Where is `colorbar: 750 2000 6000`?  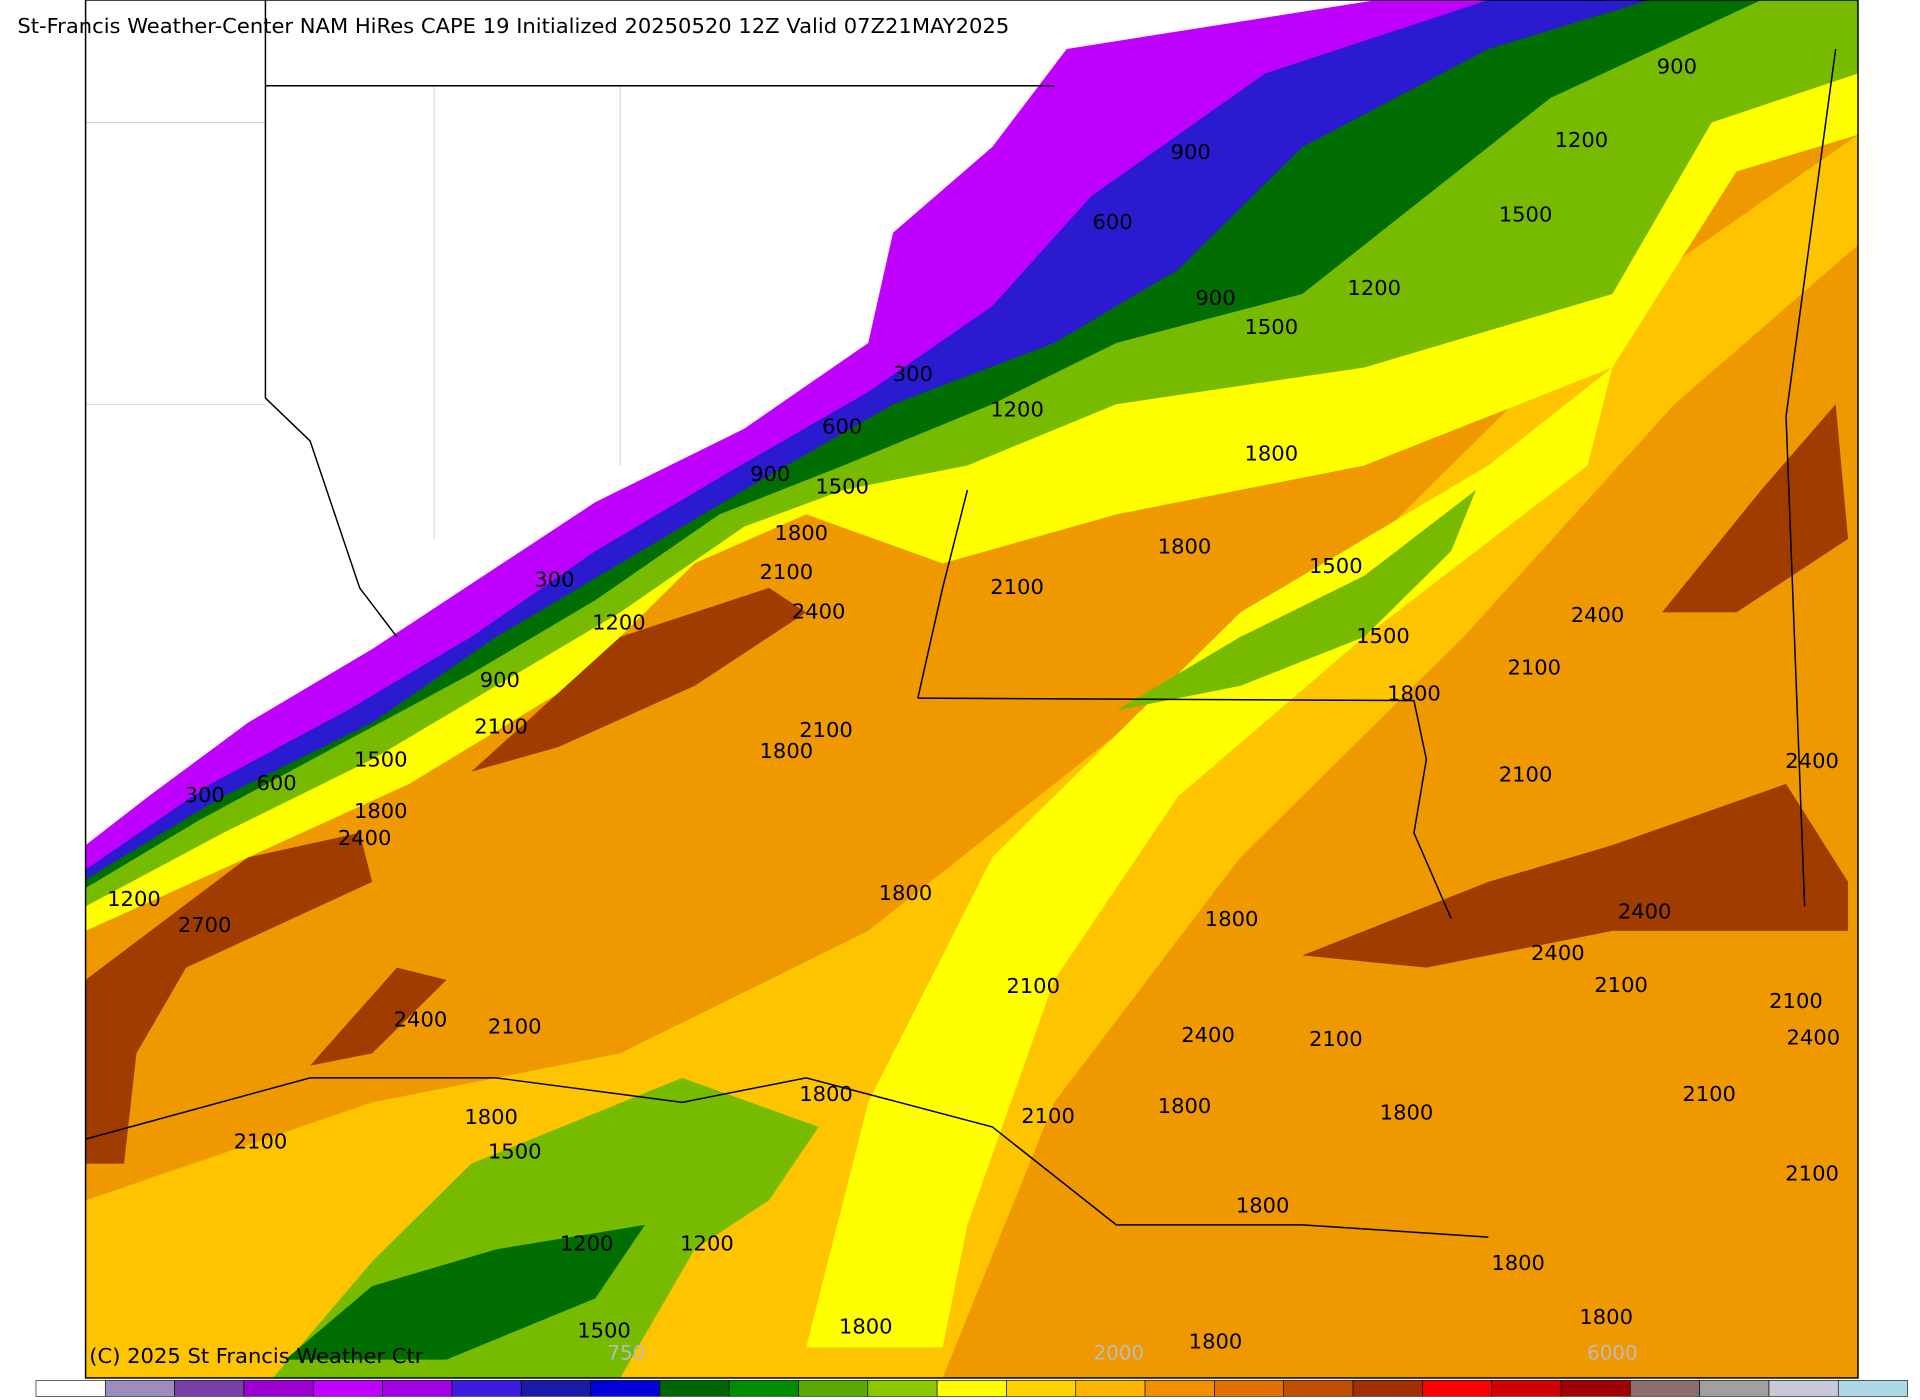 colorbar: 750 2000 6000 is located at coordinates (971, 1369).